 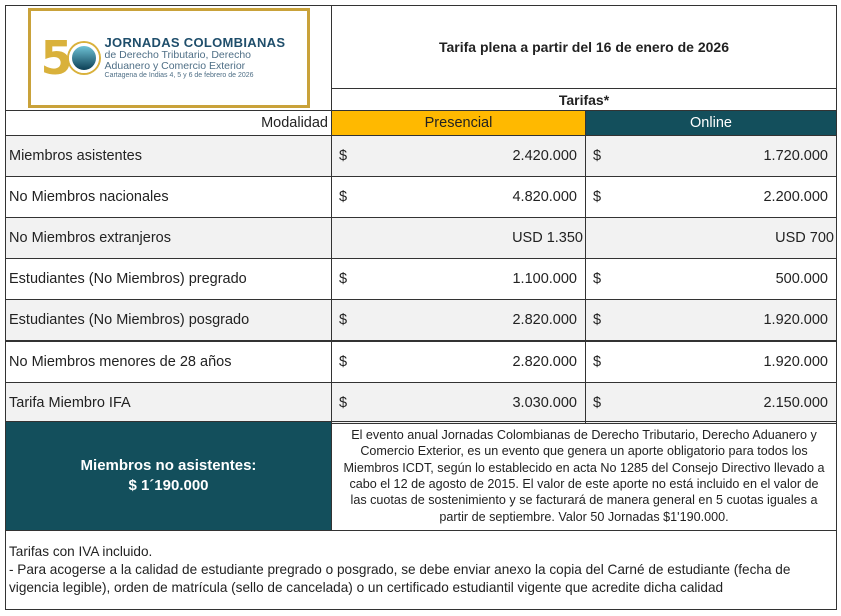 I want to click on online-value: USD 700, so click(x=804, y=238).